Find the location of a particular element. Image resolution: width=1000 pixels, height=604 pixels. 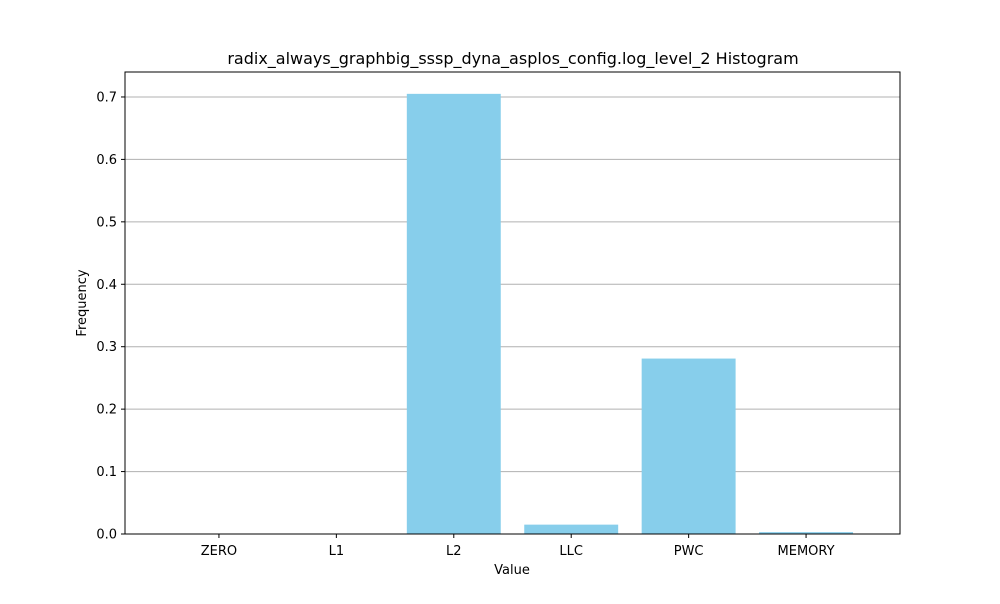

y-tick-label: 0.2 is located at coordinates (106, 410).